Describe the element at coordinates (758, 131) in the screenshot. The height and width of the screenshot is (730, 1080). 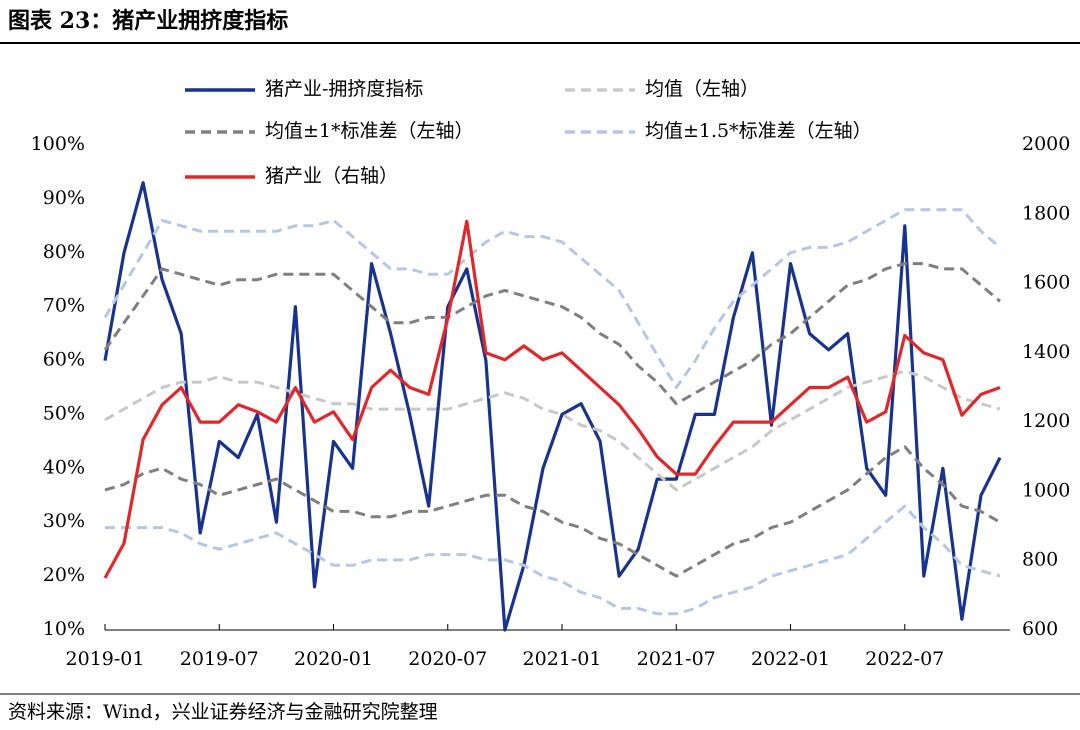
I see `legend-label: 均值±1.5*标准差（左轴）` at that location.